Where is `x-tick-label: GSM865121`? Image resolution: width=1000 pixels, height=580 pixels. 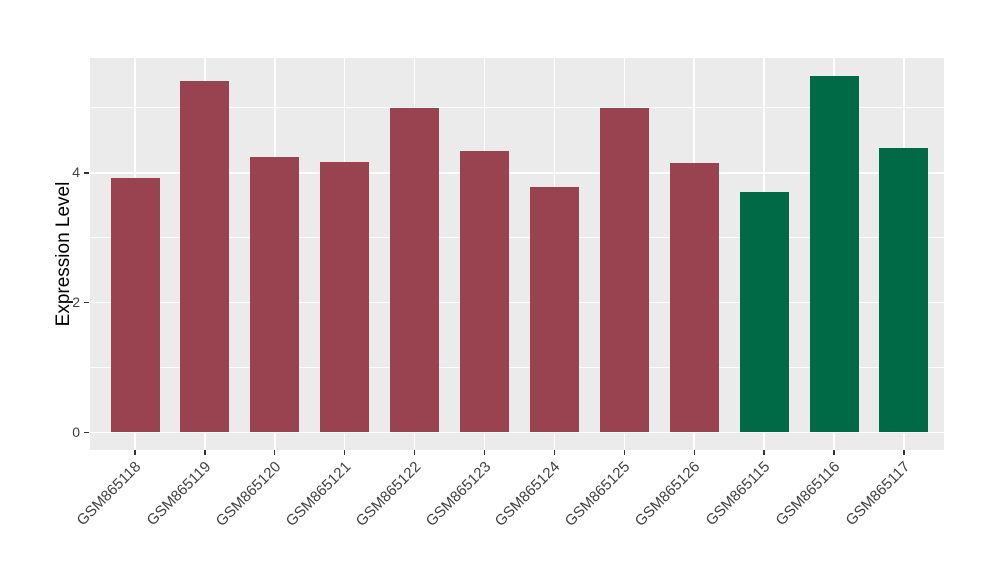 x-tick-label: GSM865121 is located at coordinates (318, 494).